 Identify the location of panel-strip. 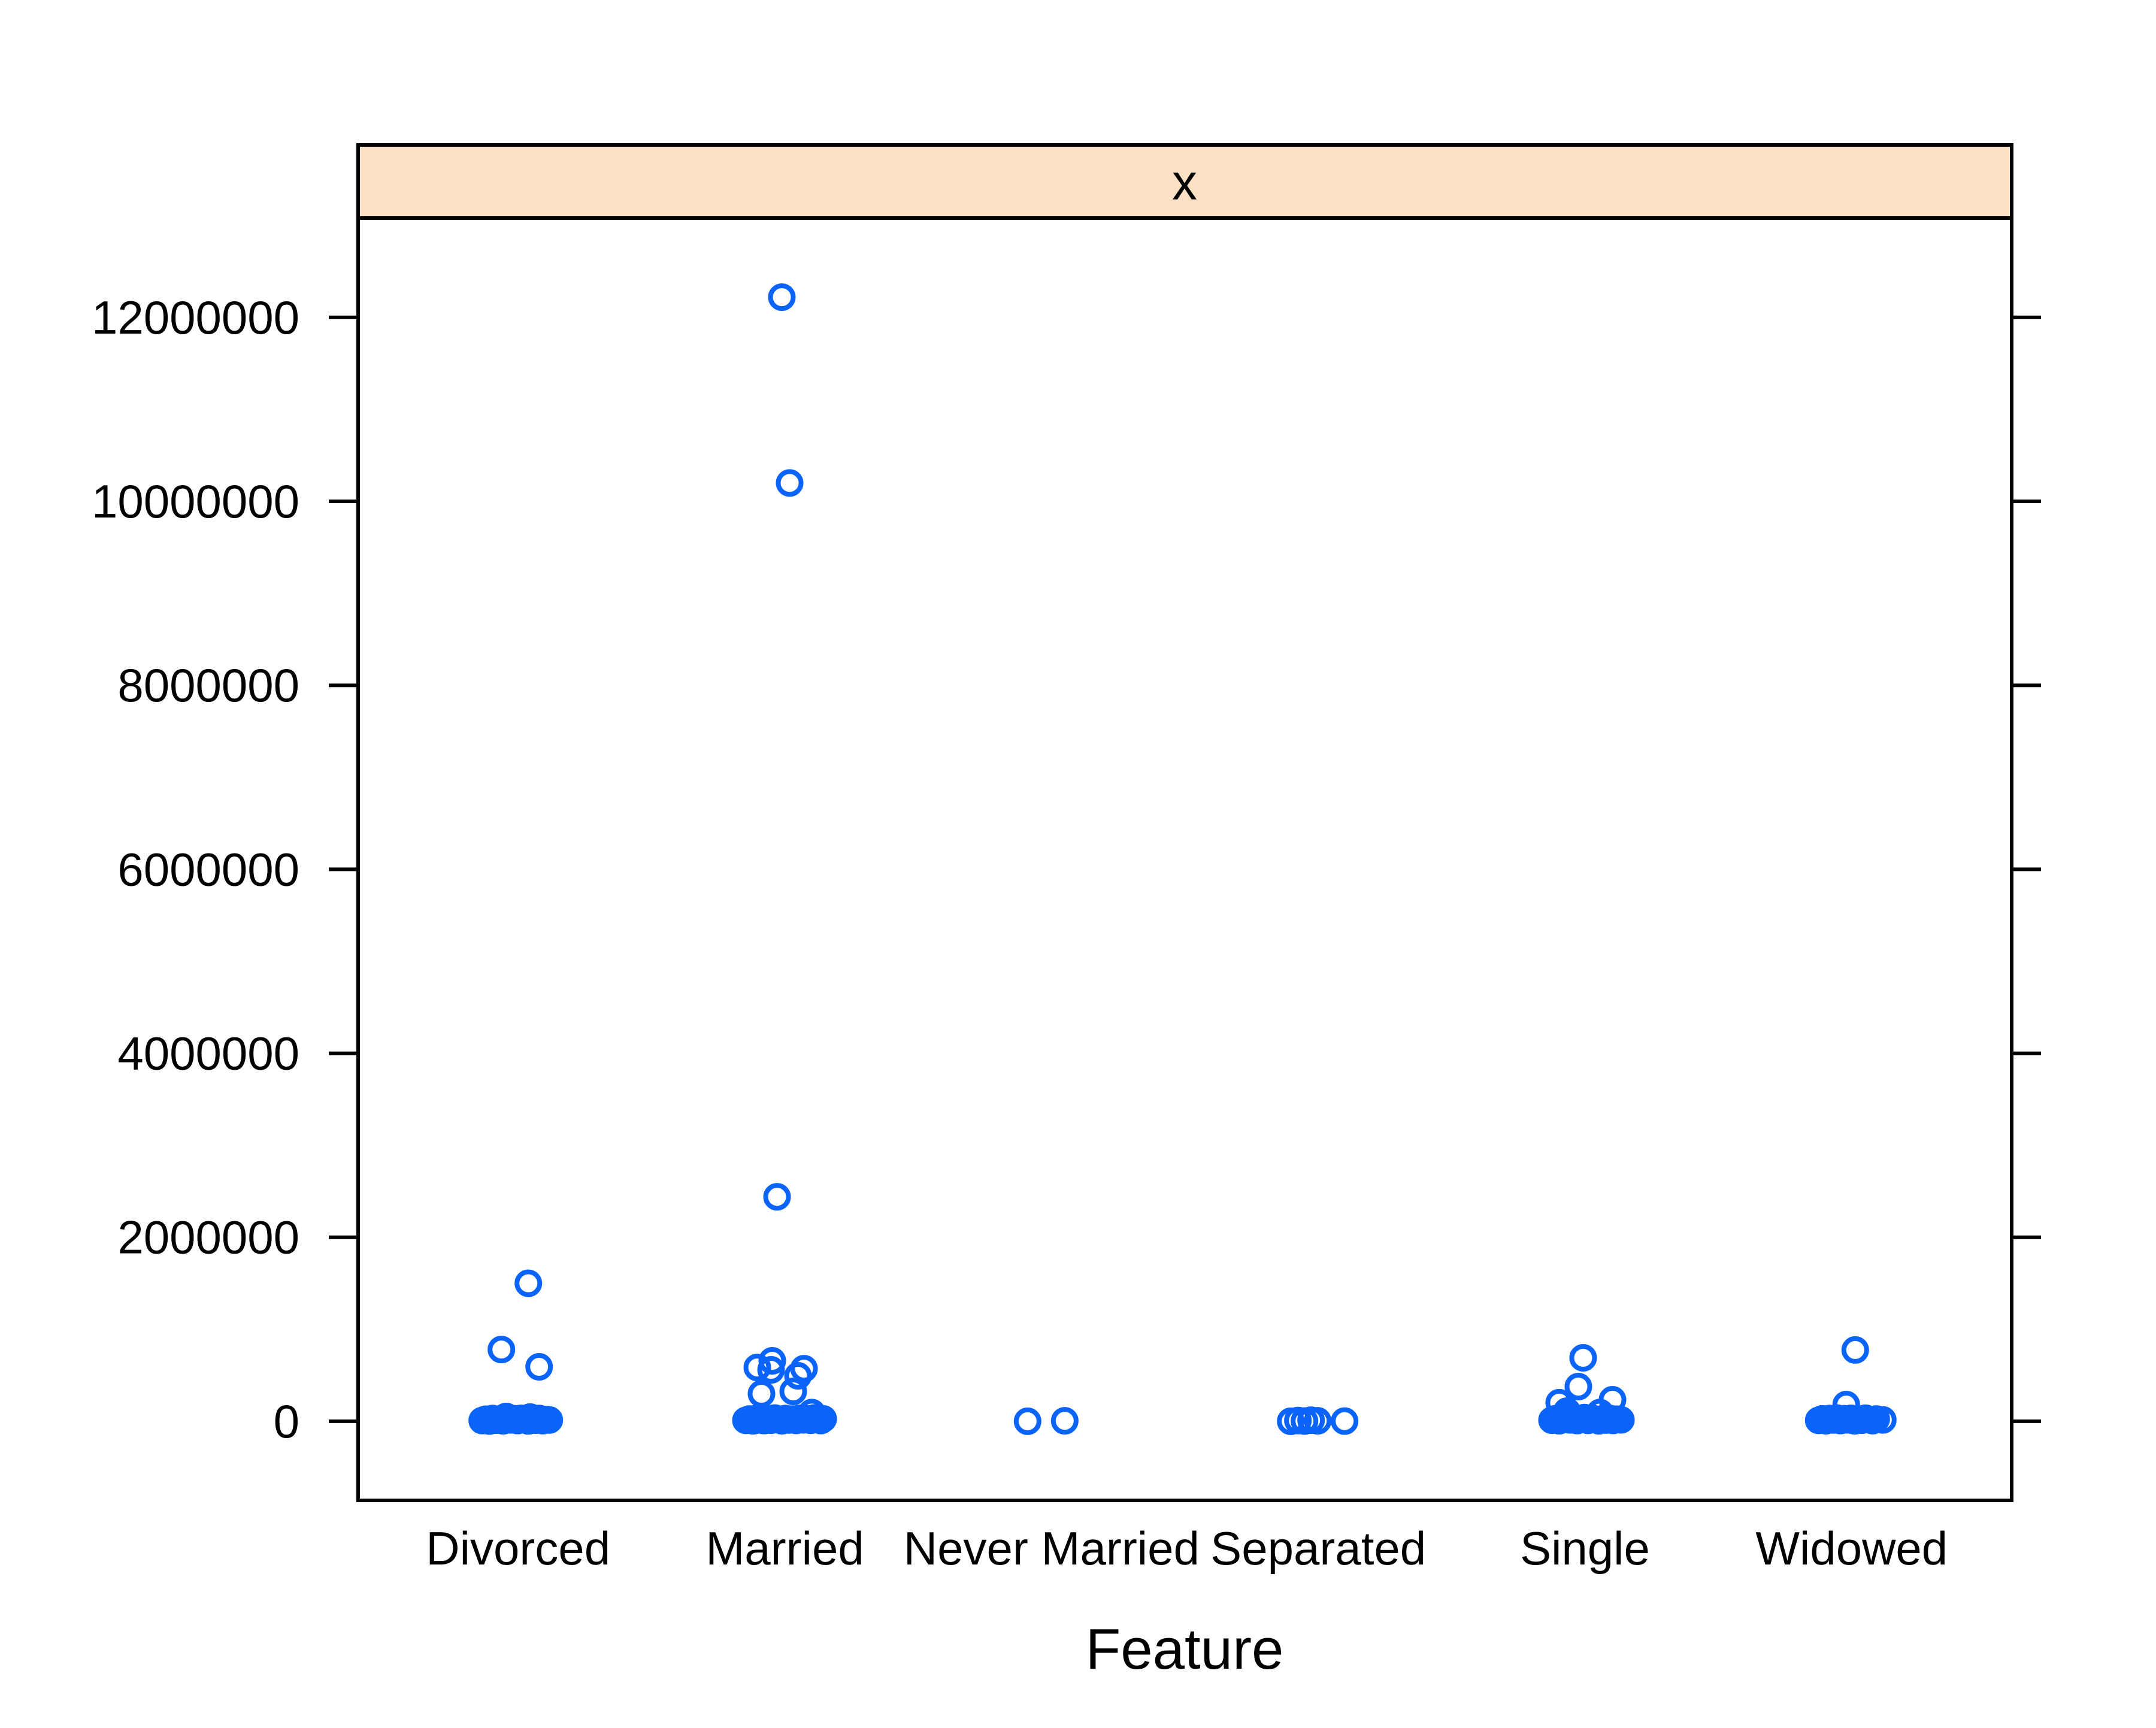
(1184, 181).